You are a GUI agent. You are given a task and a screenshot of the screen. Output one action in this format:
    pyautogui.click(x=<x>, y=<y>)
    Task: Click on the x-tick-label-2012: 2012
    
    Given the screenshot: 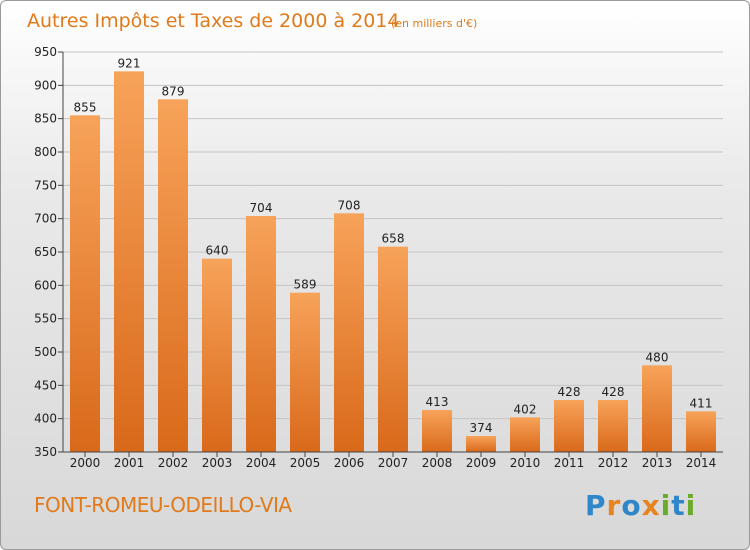 What is the action you would take?
    pyautogui.click(x=613, y=463)
    